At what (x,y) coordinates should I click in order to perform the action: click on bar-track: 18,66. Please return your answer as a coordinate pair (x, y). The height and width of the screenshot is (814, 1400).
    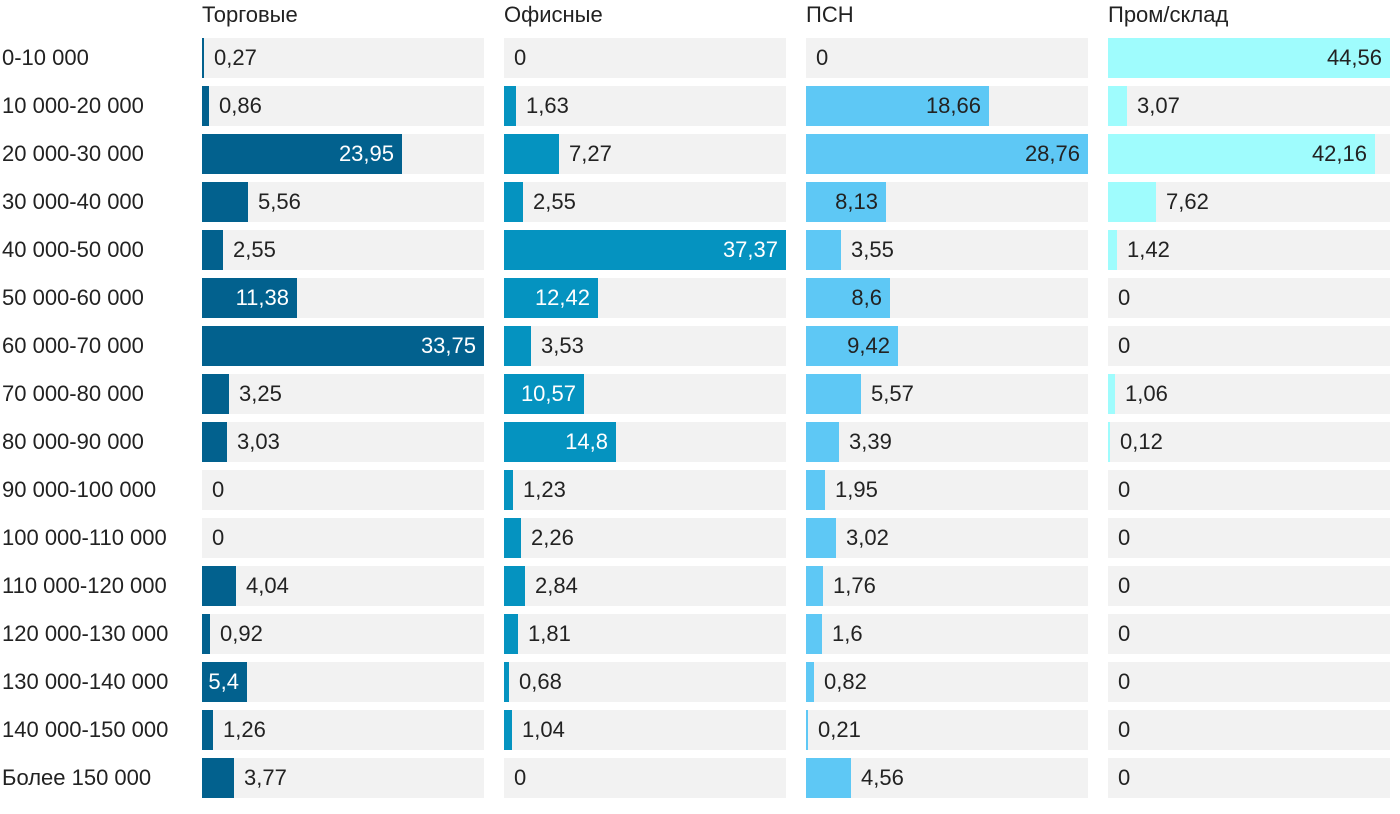
    Looking at the image, I should click on (947, 106).